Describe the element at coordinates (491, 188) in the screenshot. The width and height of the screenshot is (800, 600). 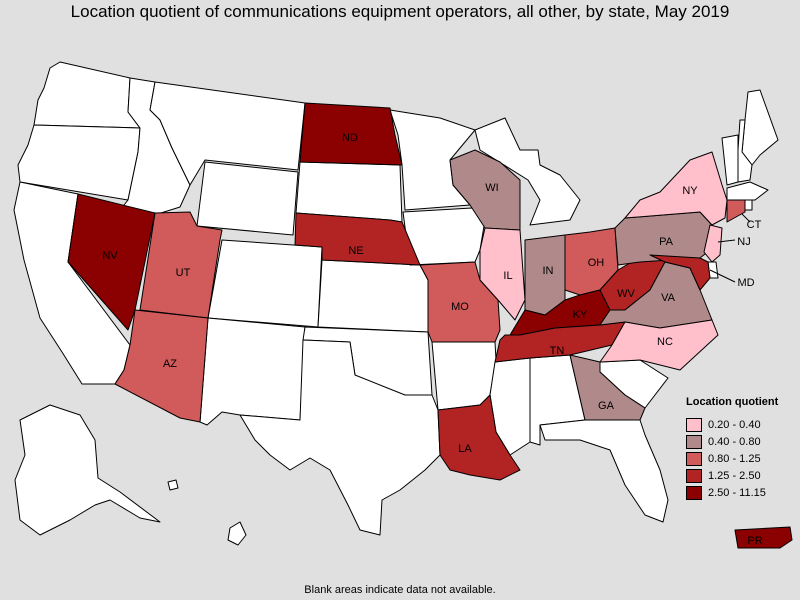
I see `label-wi: WI` at that location.